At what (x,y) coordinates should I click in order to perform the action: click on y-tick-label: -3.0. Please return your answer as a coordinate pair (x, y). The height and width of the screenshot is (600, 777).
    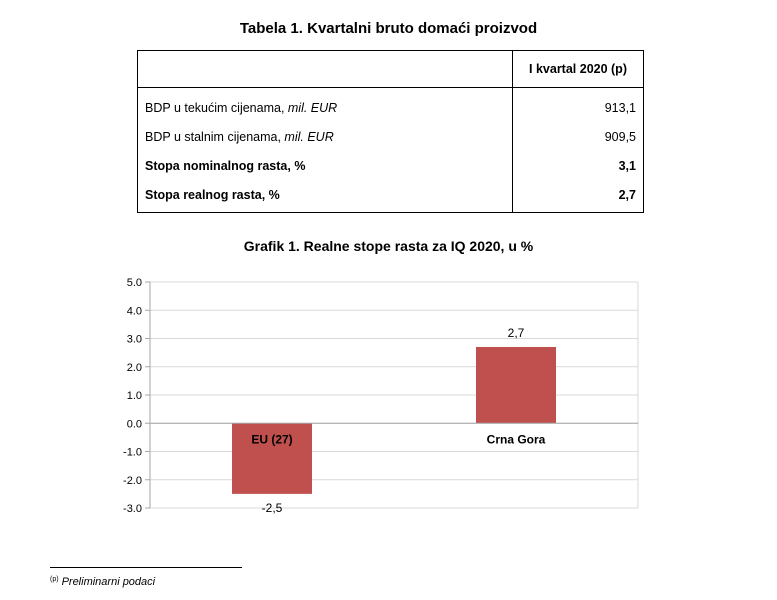
    Looking at the image, I should click on (132, 509).